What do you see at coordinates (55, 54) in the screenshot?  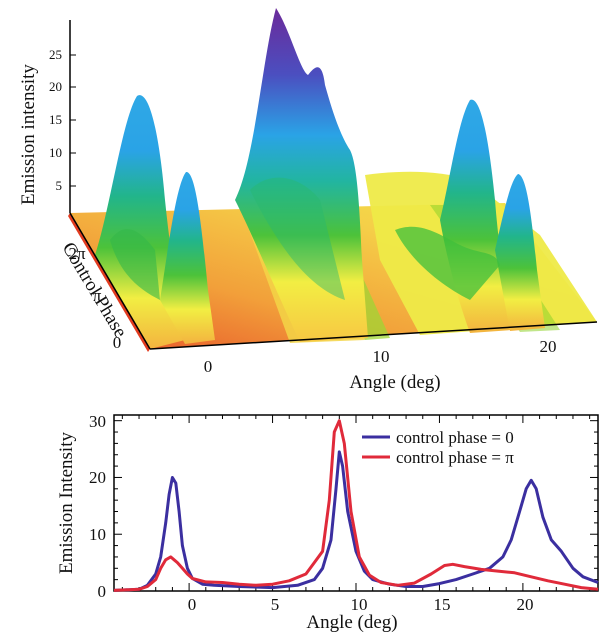 I see `z-tick-label: 25` at bounding box center [55, 54].